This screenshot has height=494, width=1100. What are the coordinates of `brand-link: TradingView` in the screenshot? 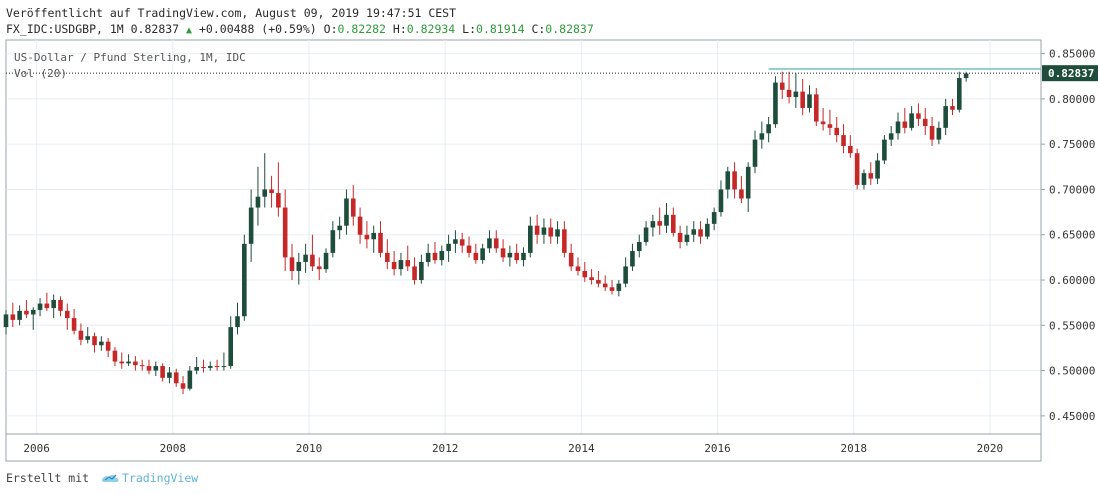 It's located at (160, 478).